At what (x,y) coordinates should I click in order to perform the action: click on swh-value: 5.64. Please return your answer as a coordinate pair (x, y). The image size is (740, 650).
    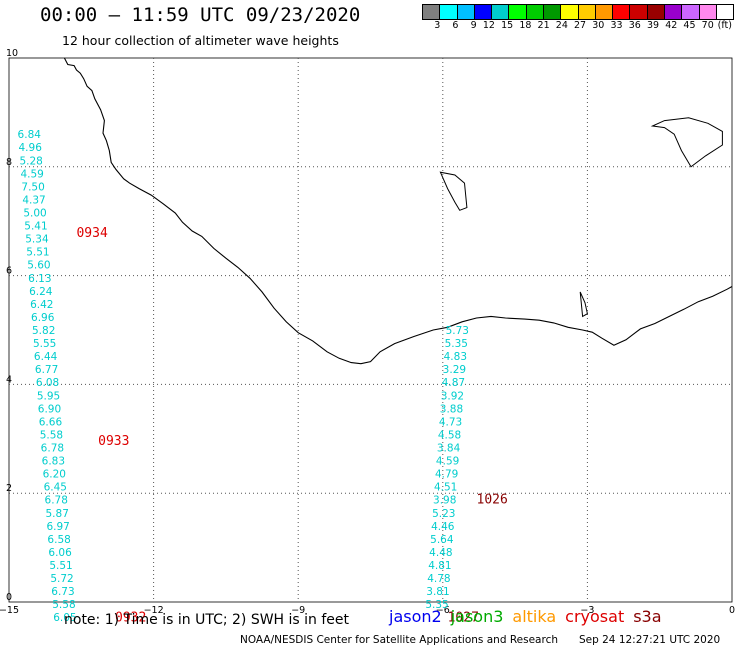
    Looking at the image, I should click on (442, 540).